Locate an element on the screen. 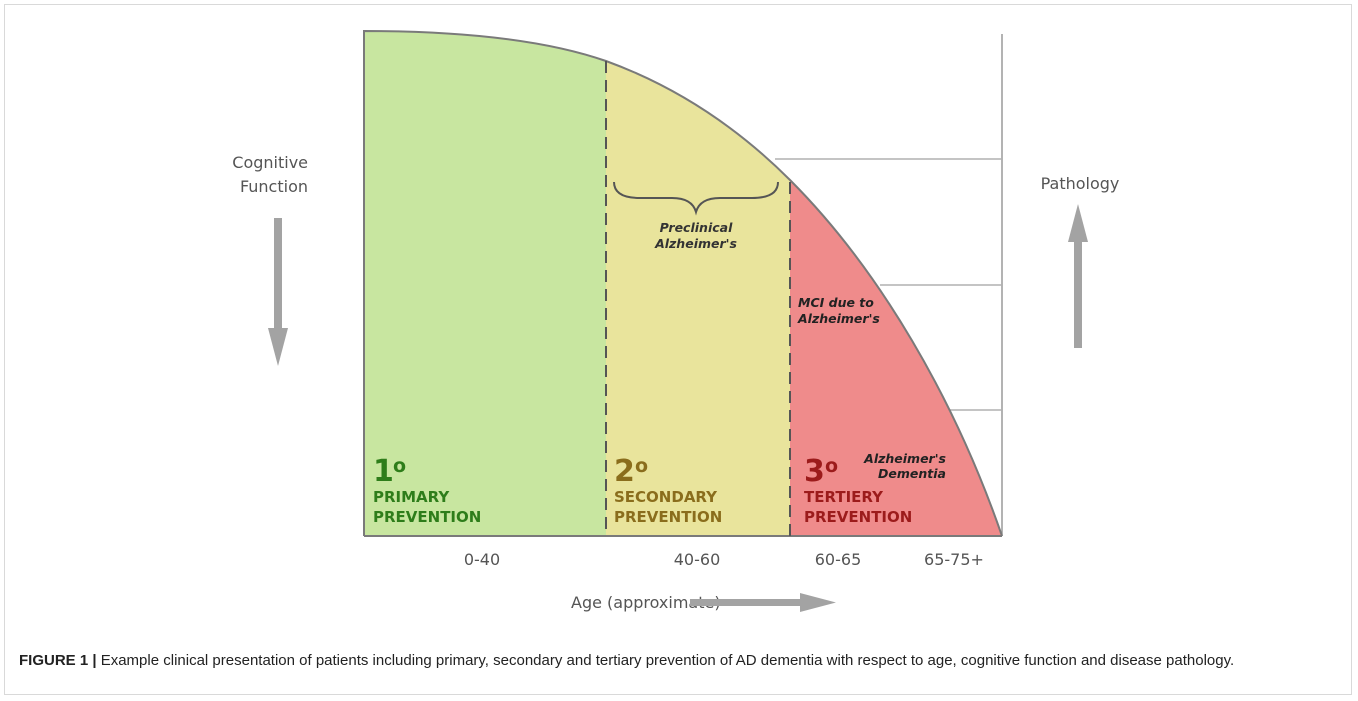 The width and height of the screenshot is (1358, 701). up-arrow-icon is located at coordinates (1078, 276).